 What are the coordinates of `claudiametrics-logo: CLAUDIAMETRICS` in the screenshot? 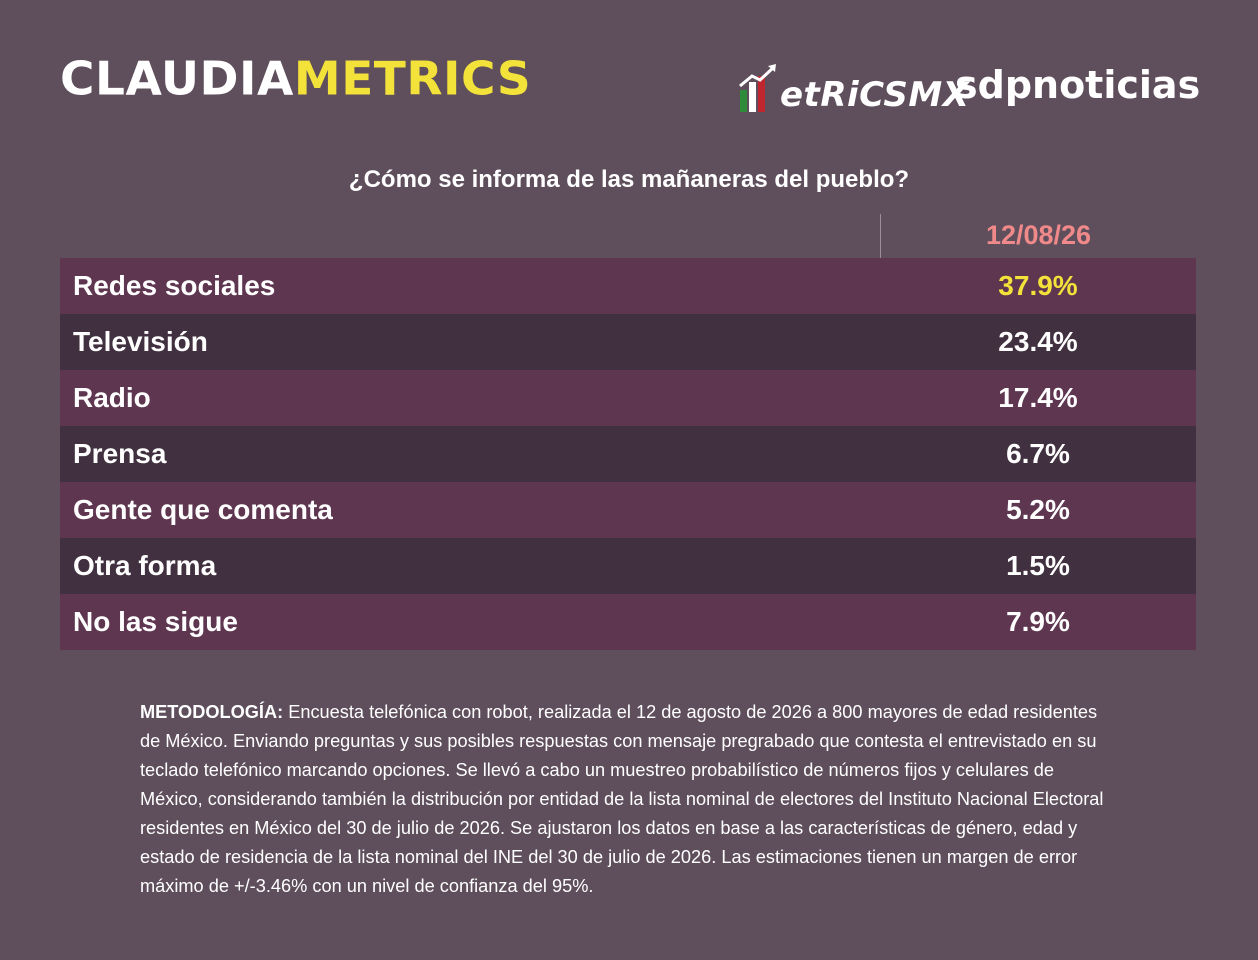 It's located at (295, 79).